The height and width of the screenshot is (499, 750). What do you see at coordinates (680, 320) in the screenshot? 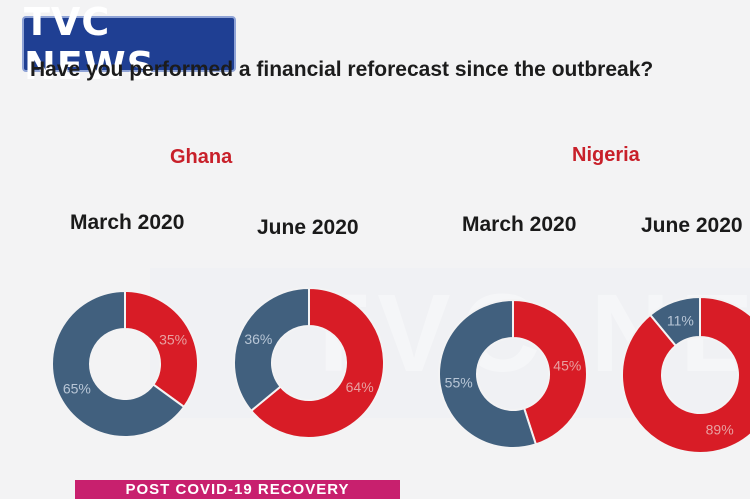
I see `slice-percent-label: 11%` at bounding box center [680, 320].